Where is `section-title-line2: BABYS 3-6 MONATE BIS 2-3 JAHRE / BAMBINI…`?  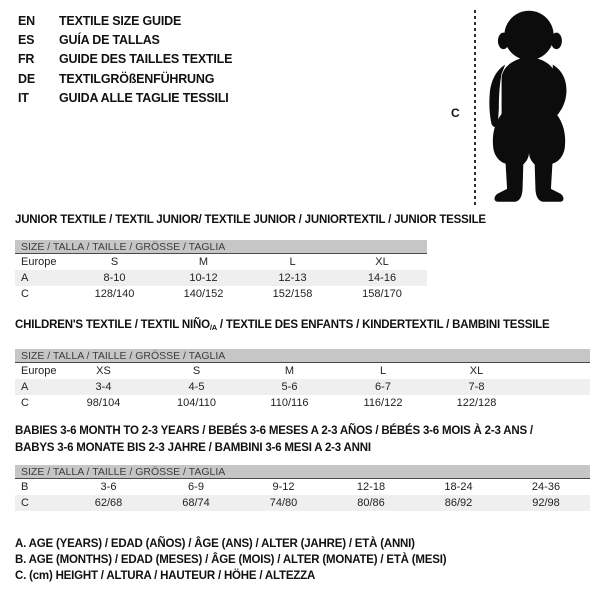
section-title-line2: BABYS 3-6 MONATE BIS 2-3 JAHRE / BAMBINI… is located at coordinates (193, 448).